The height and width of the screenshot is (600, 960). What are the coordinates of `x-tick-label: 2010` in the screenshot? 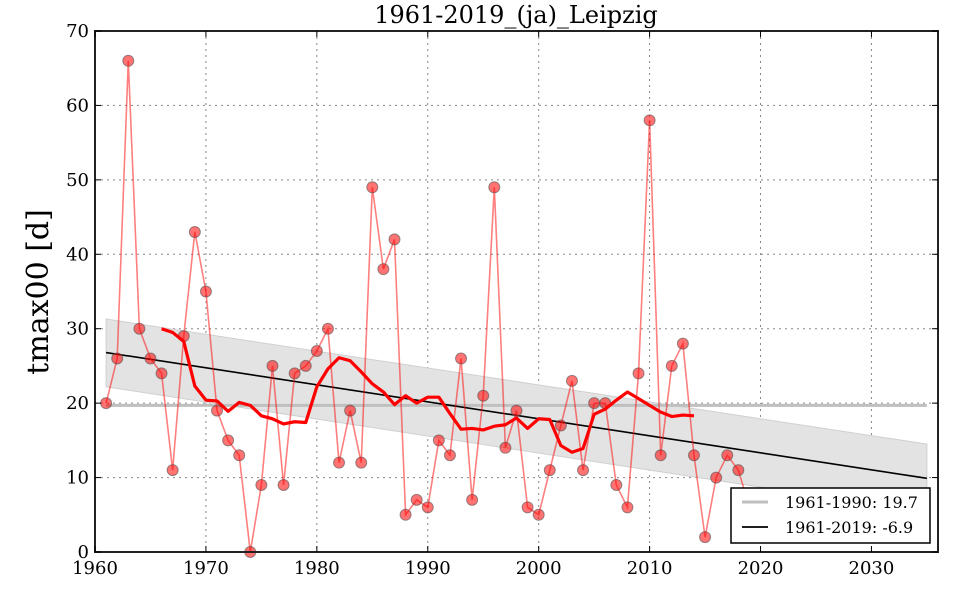 It's located at (650, 568).